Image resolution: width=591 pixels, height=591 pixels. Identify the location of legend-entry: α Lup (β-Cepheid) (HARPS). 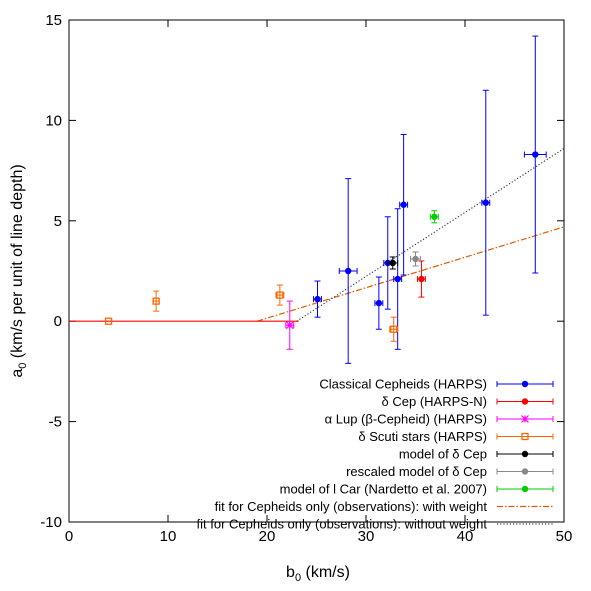
(439, 419).